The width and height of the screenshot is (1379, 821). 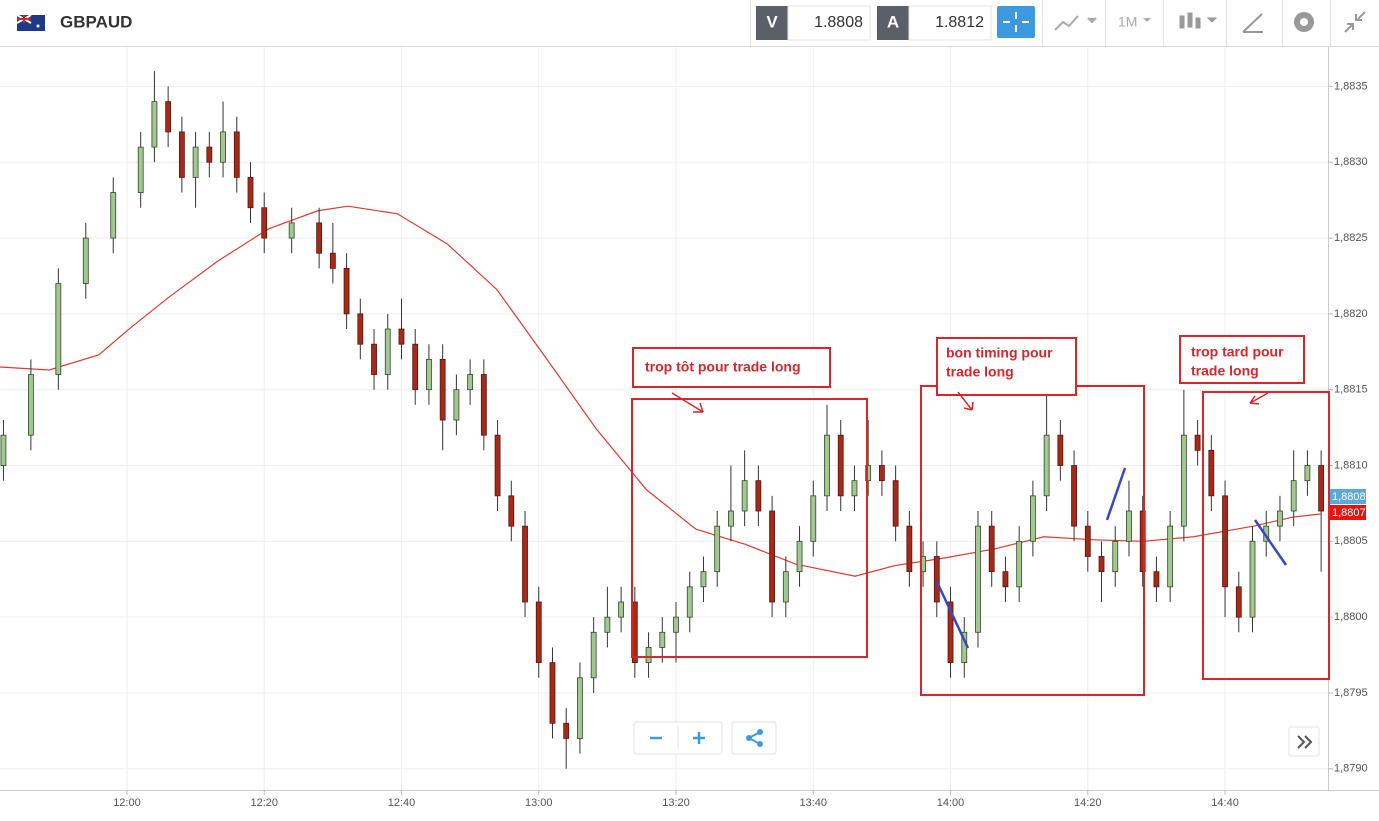 What do you see at coordinates (264, 803) in the screenshot?
I see `x-tick-label: 12:20` at bounding box center [264, 803].